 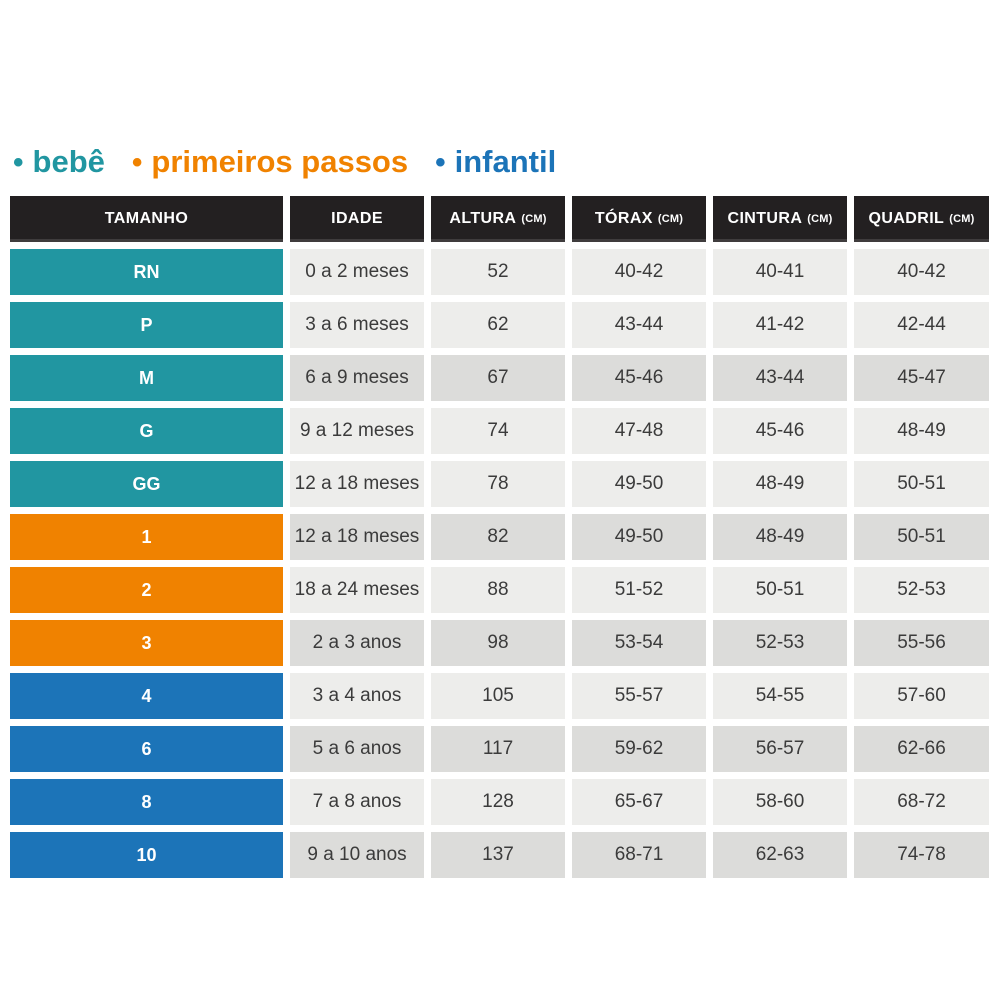 What do you see at coordinates (921, 696) in the screenshot?
I see `quadril-cell: 57-60` at bounding box center [921, 696].